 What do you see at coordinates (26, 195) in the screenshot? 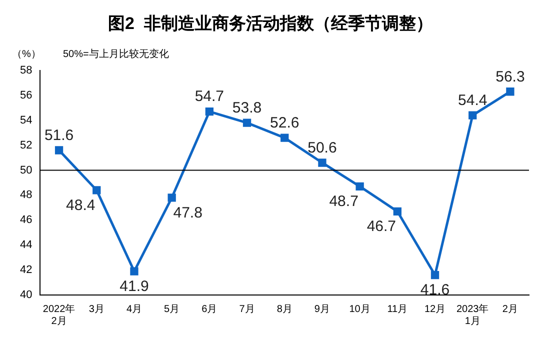
I see `y-tick-label: 48` at bounding box center [26, 195].